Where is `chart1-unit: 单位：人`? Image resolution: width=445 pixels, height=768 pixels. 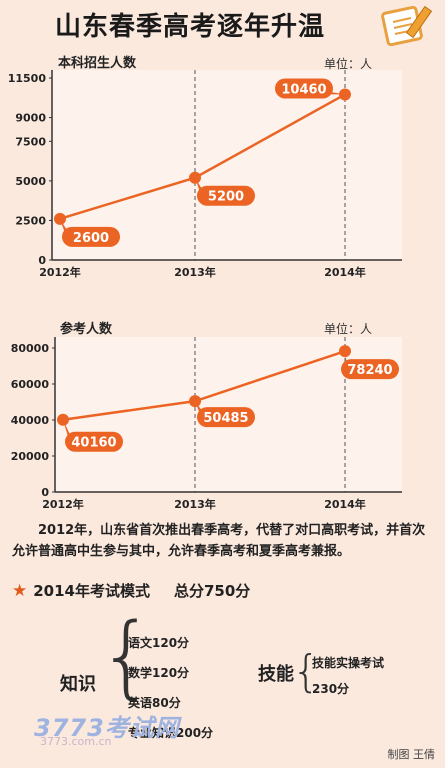
chart1-unit: 单位：人 is located at coordinates (348, 64).